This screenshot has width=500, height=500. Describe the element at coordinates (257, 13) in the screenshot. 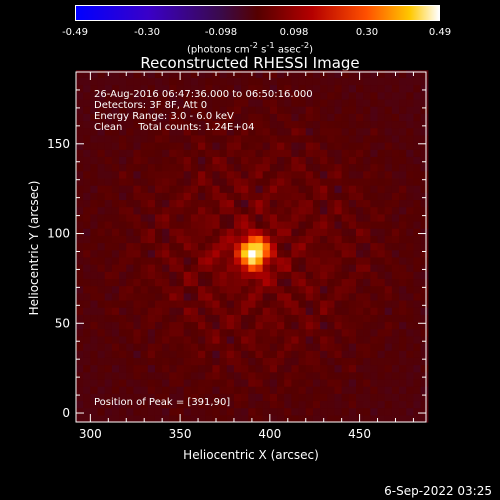

I see `colorbar` at that location.